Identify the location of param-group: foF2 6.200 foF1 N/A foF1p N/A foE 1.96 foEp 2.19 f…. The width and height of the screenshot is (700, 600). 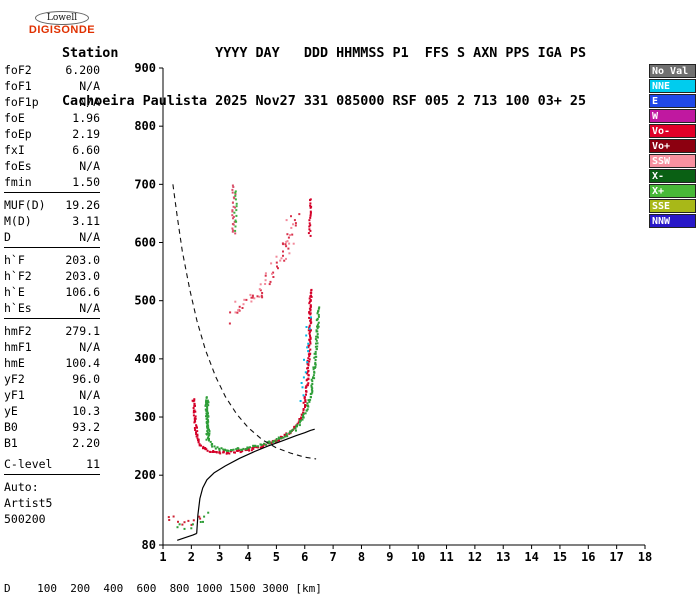
(52, 126).